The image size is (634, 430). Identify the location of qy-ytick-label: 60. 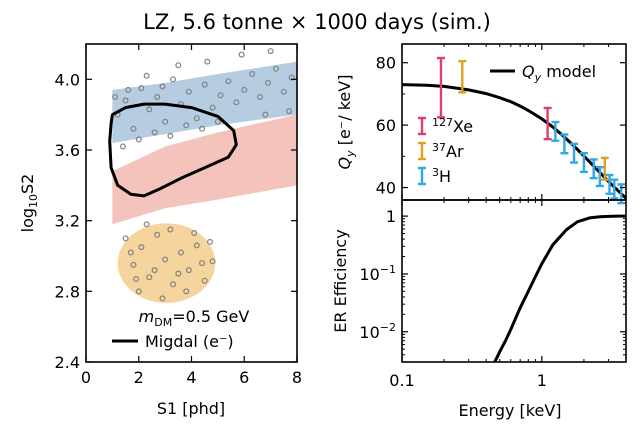
(386, 125).